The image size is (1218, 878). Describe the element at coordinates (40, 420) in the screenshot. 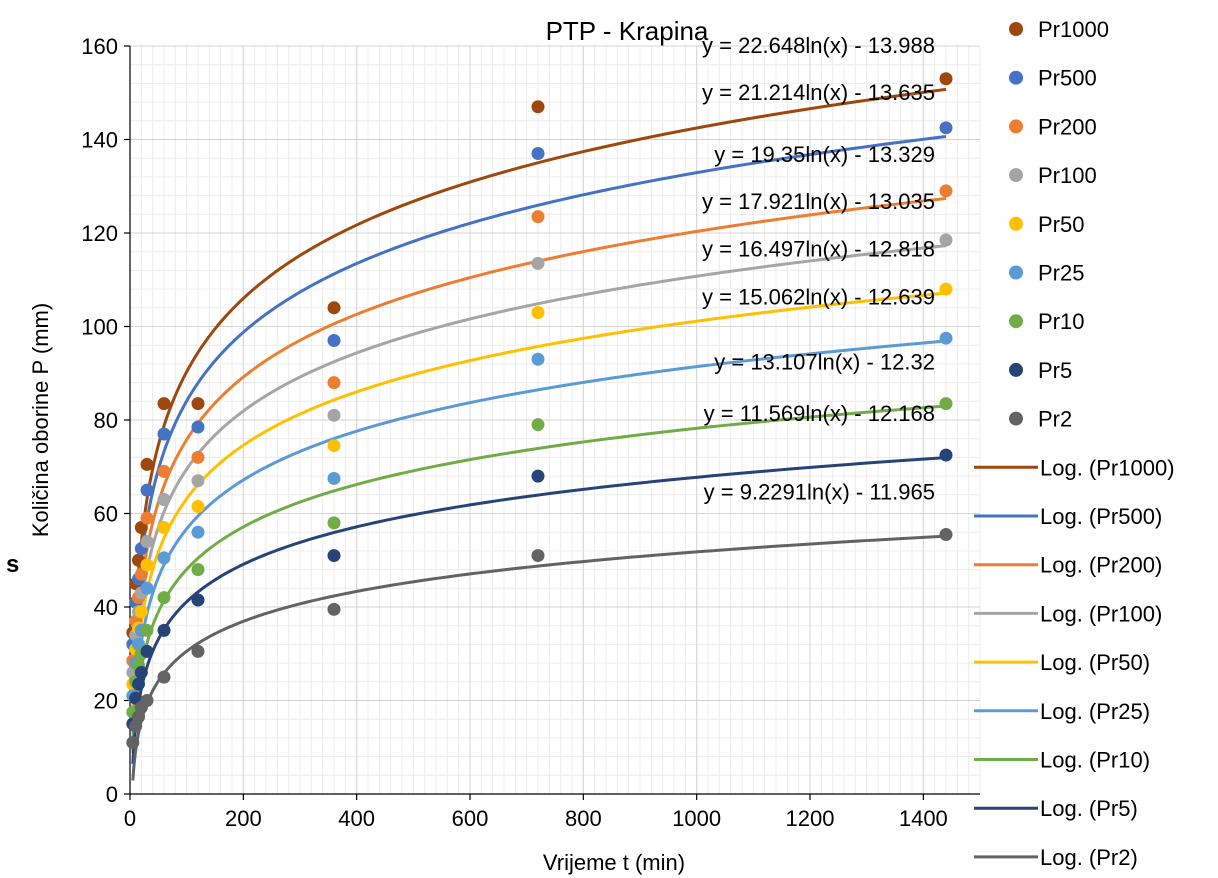

I see `y-axis-title: Količina oborine P (mm)` at that location.